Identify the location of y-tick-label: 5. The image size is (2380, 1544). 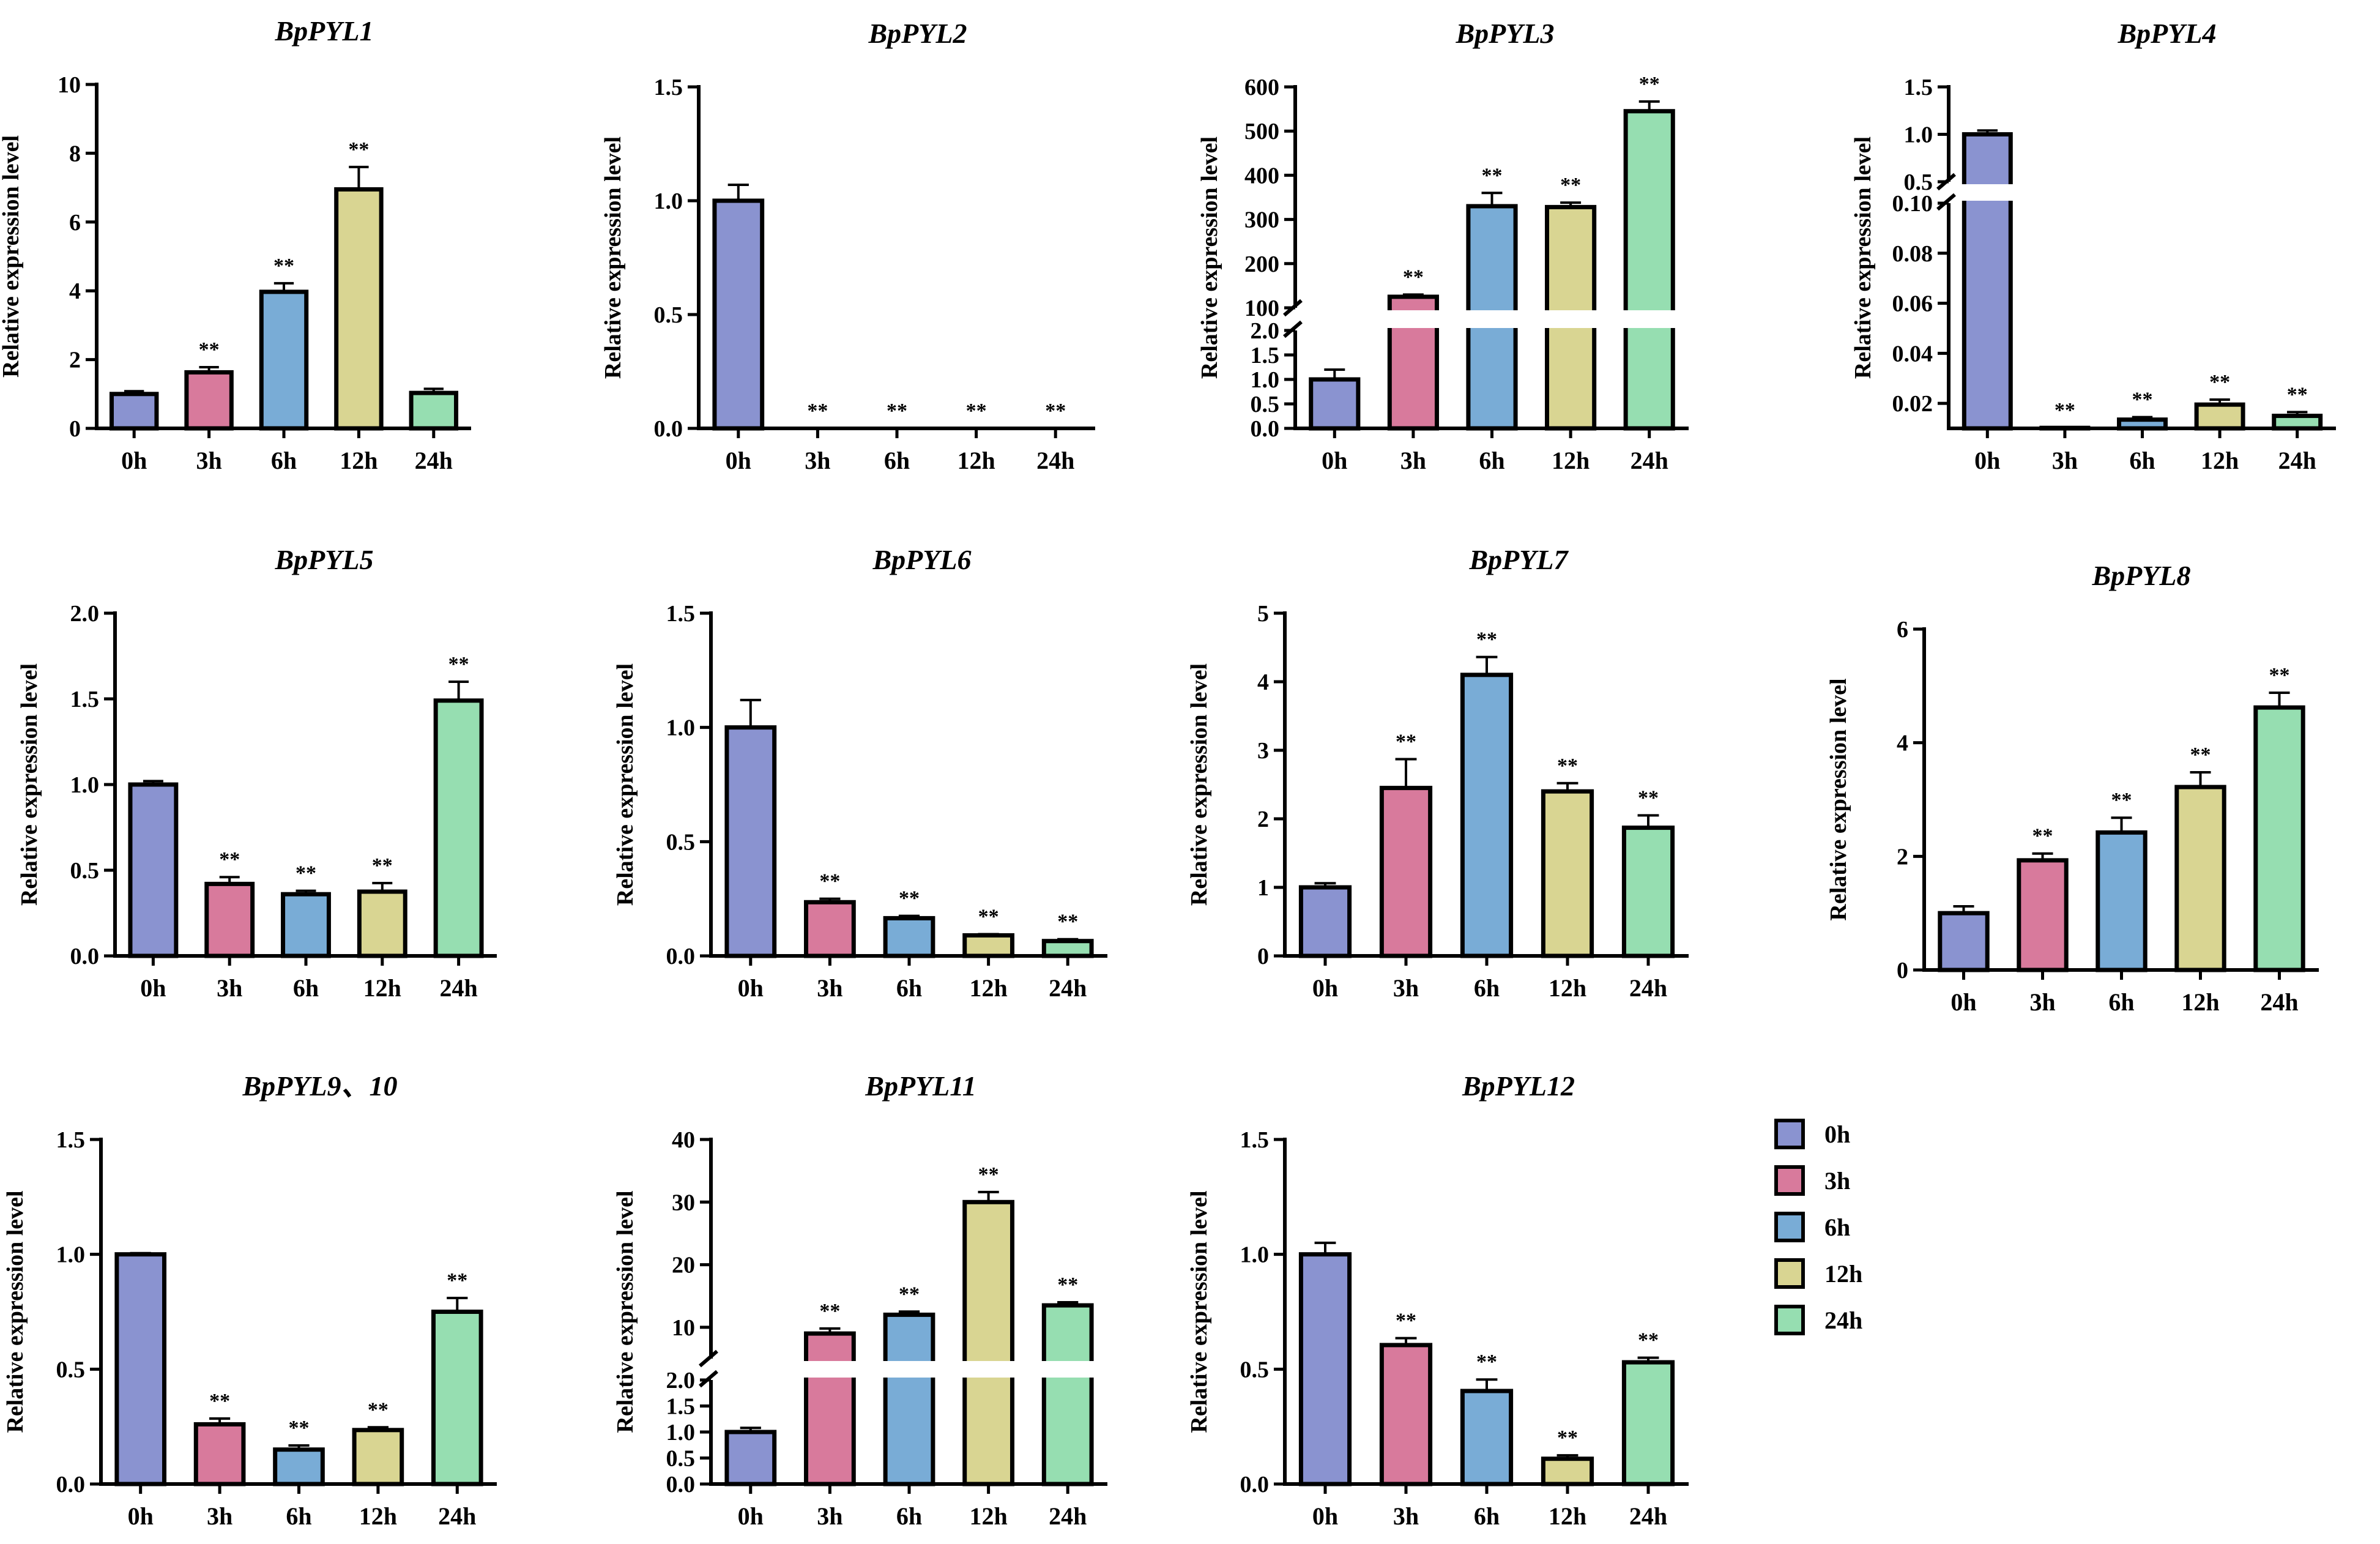
(1263, 614).